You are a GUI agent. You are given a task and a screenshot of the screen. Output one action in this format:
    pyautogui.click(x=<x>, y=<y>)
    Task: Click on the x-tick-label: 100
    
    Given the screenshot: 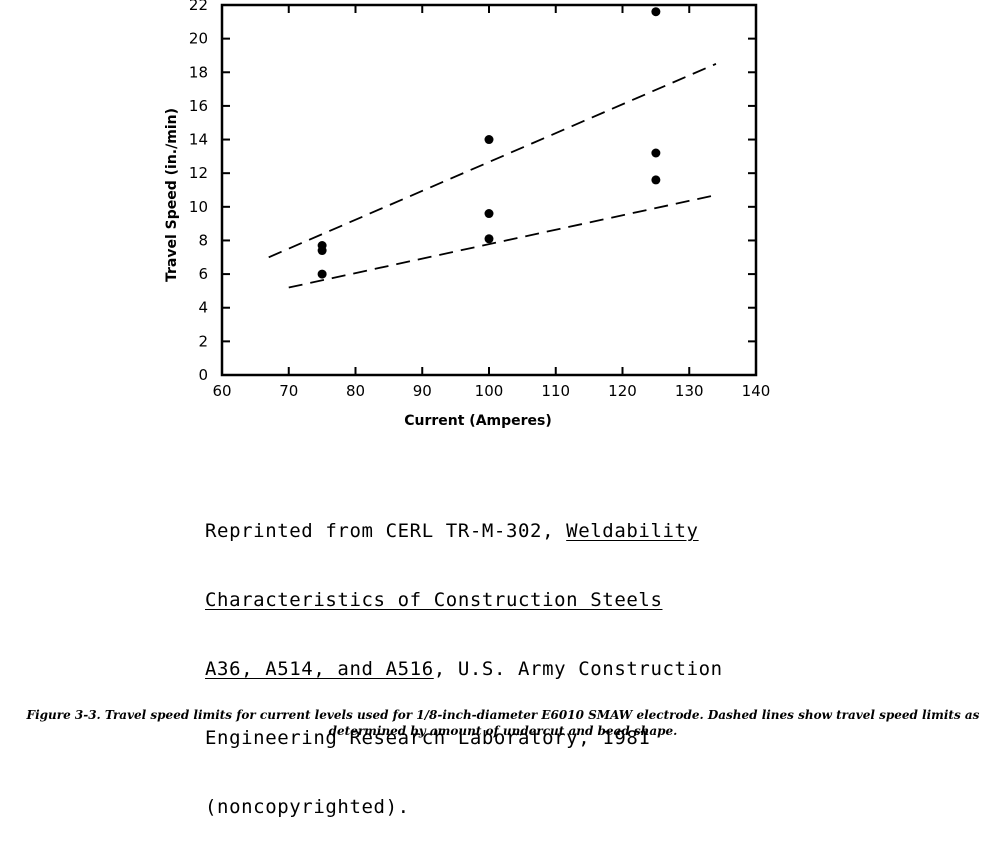 What is the action you would take?
    pyautogui.click(x=489, y=391)
    